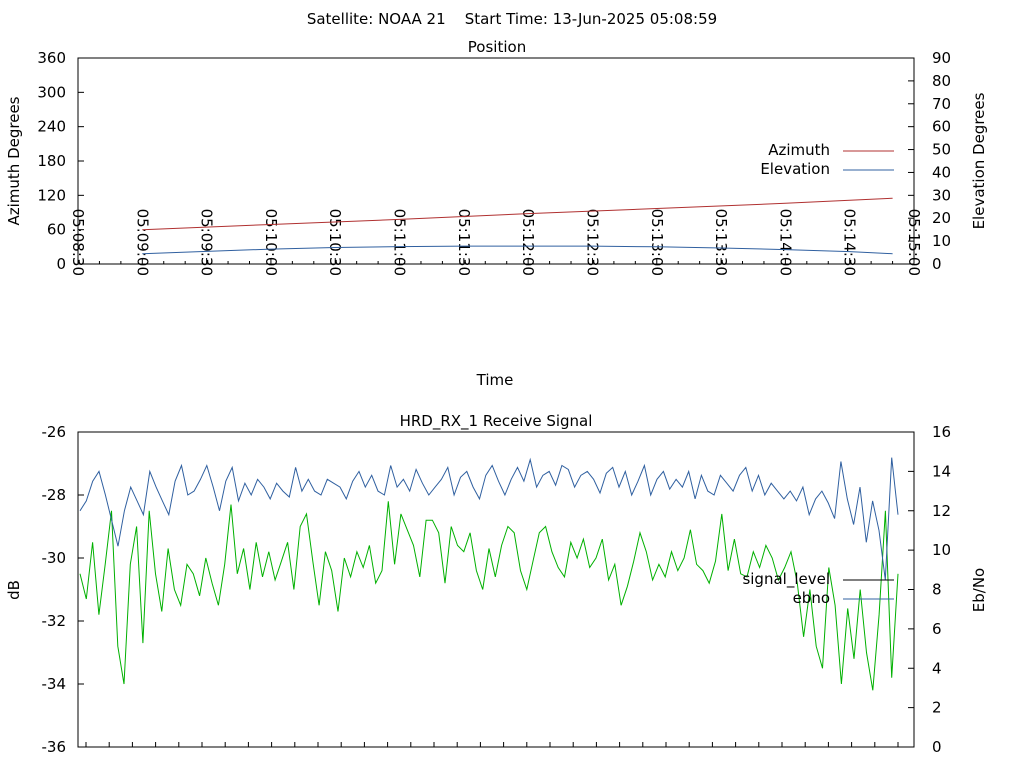  I want to click on position-y-tick-label: 180, so click(51, 161).